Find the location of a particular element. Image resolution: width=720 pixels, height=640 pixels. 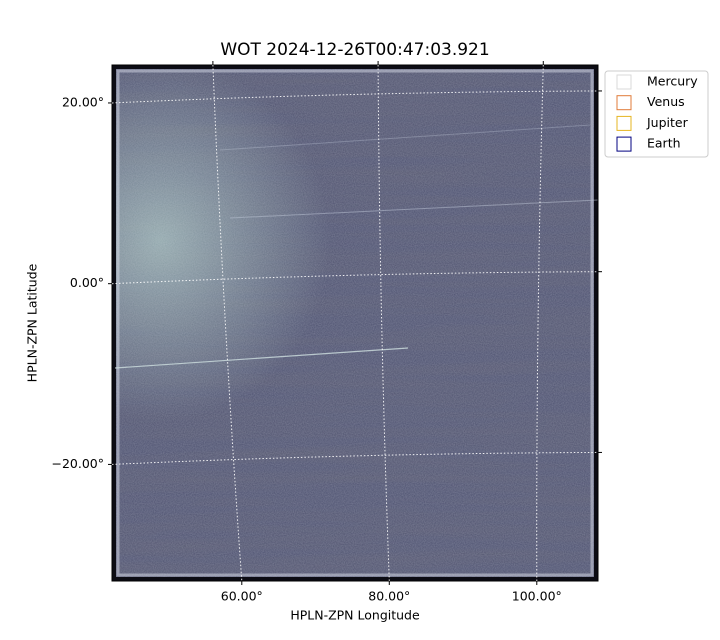

legend-label: Mercury is located at coordinates (672, 81).